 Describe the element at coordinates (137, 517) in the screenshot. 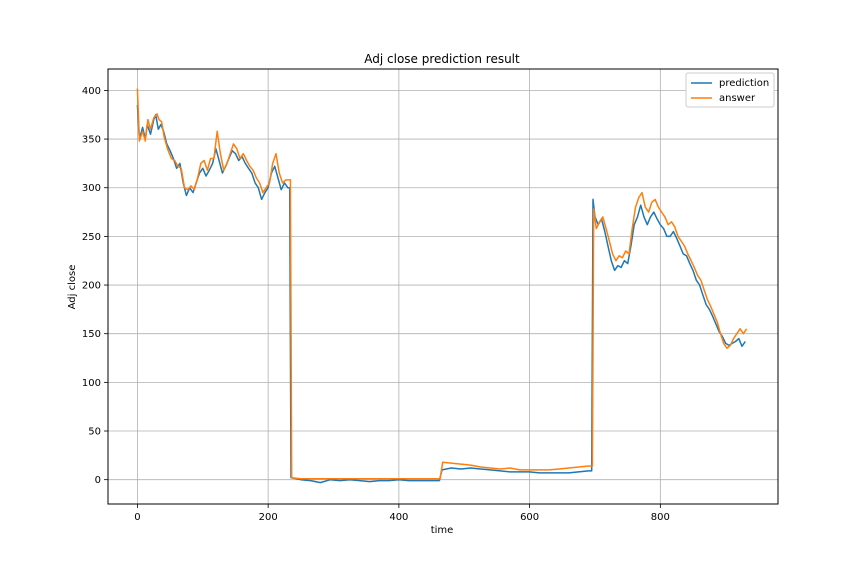

I see `x-tick-label: 0` at that location.